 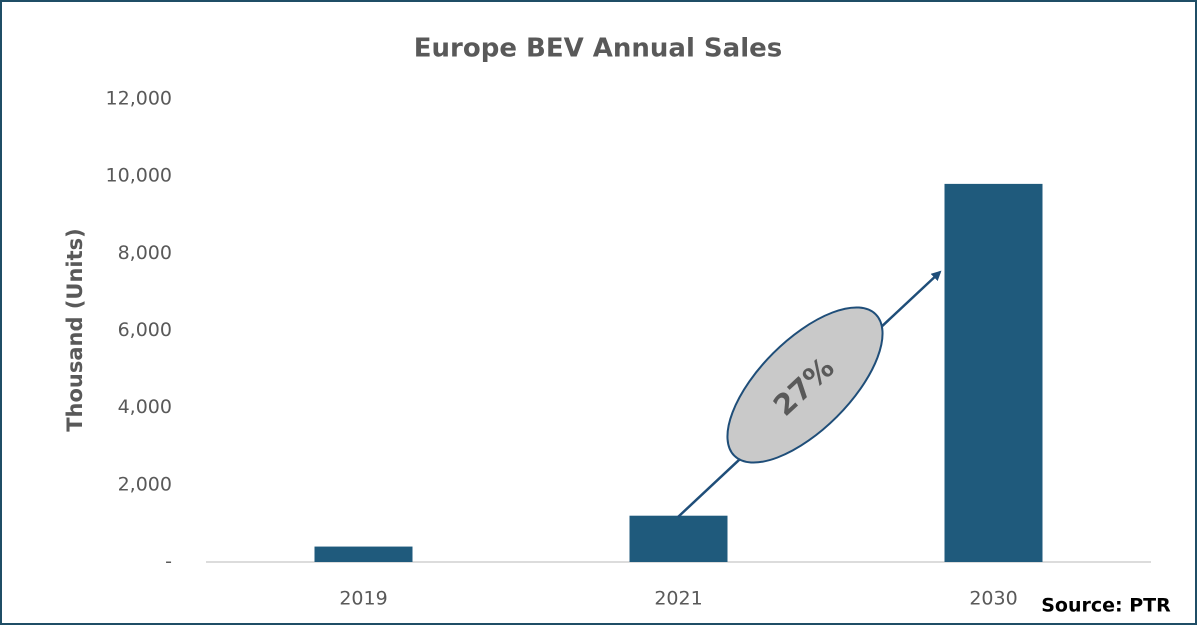 What do you see at coordinates (993, 599) in the screenshot?
I see `x-tick-label: 2030` at bounding box center [993, 599].